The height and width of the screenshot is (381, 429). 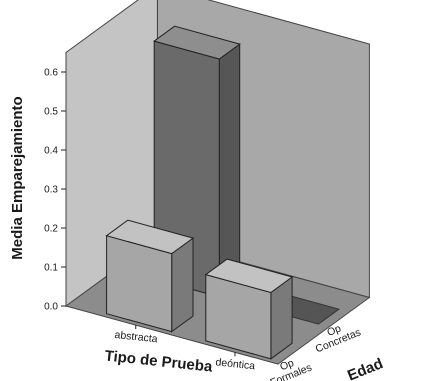 I want to click on y-tick-label: 0.4, so click(x=51, y=151).